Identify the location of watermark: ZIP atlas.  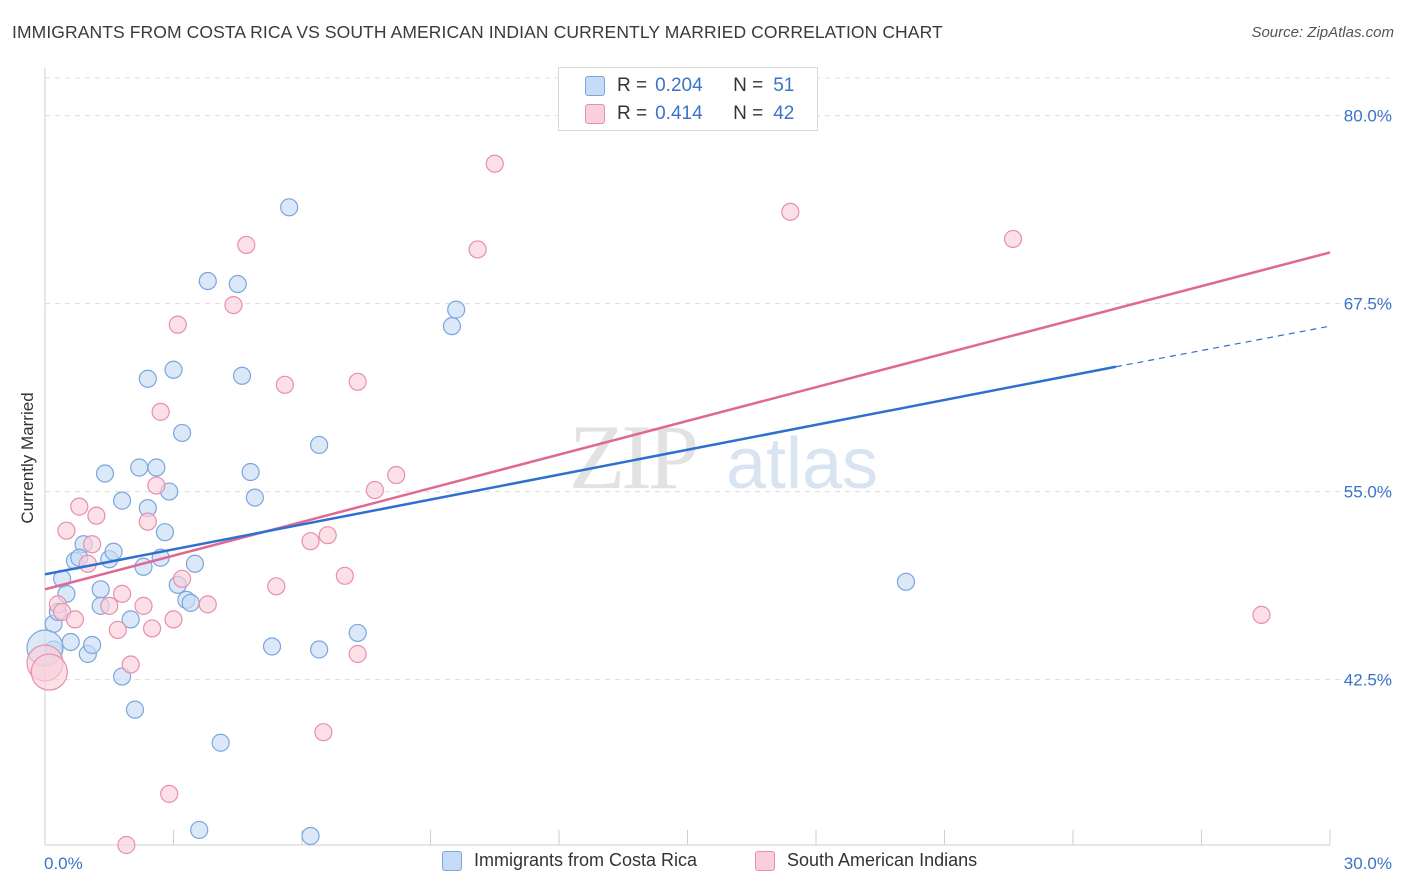
(723, 457).